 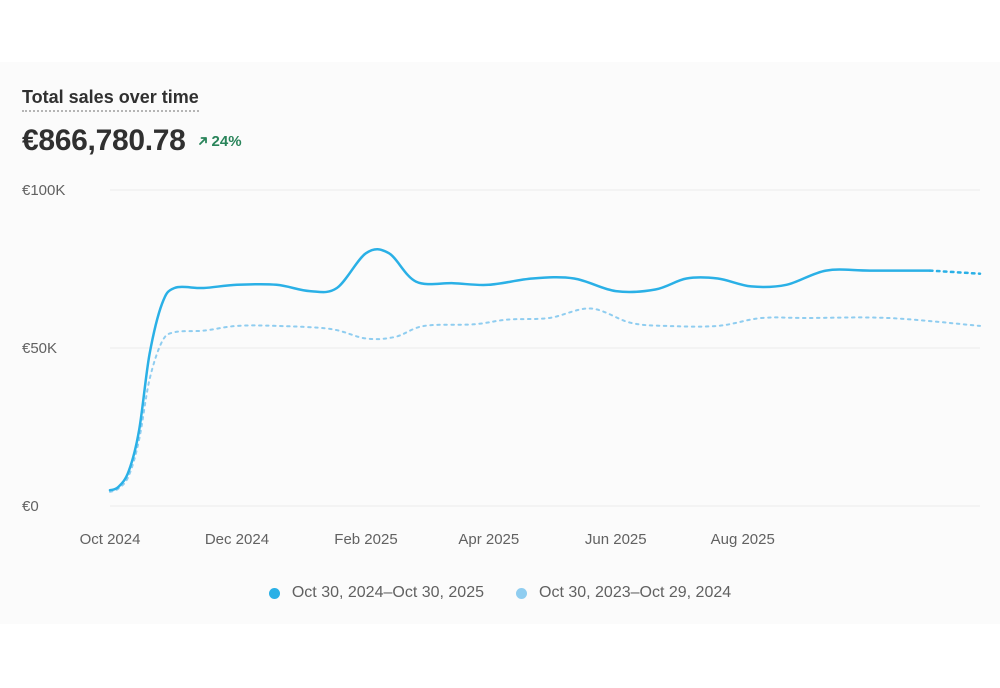 I want to click on total-row: €866,780.78 24%, so click(x=132, y=141).